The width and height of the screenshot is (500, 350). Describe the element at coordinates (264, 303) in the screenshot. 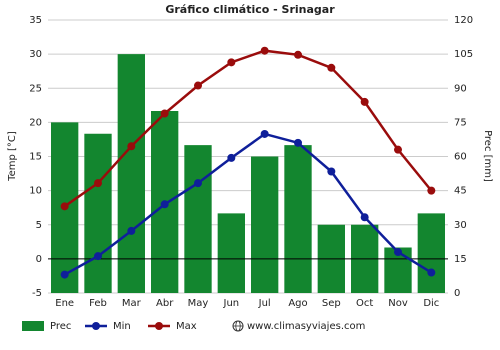

I see `x-tick-label: Jul` at that location.